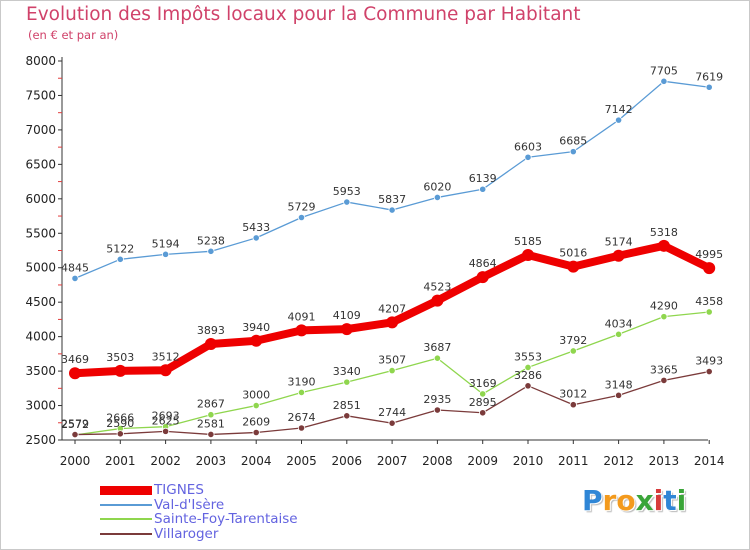 The height and width of the screenshot is (550, 750). What do you see at coordinates (528, 356) in the screenshot?
I see `data-label-sainte-foy-tarentaise: 3553` at bounding box center [528, 356].